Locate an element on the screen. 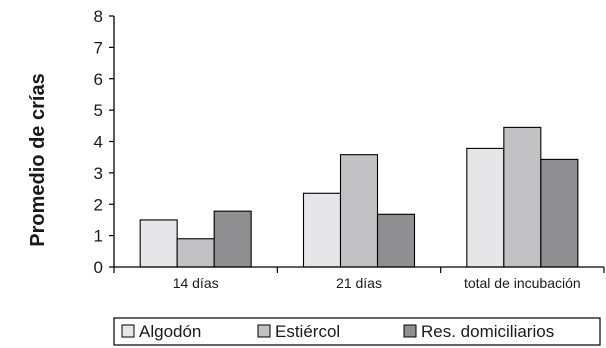 This screenshot has width=606, height=348. bar-algodon-total-de-incubacion is located at coordinates (485, 207).